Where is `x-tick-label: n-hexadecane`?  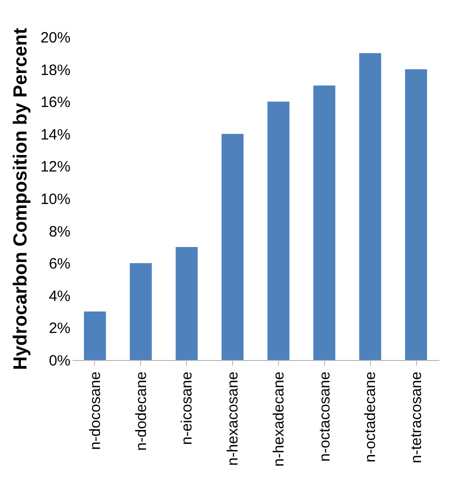
x-tick-label: n-hexadecane is located at coordinates (279, 419).